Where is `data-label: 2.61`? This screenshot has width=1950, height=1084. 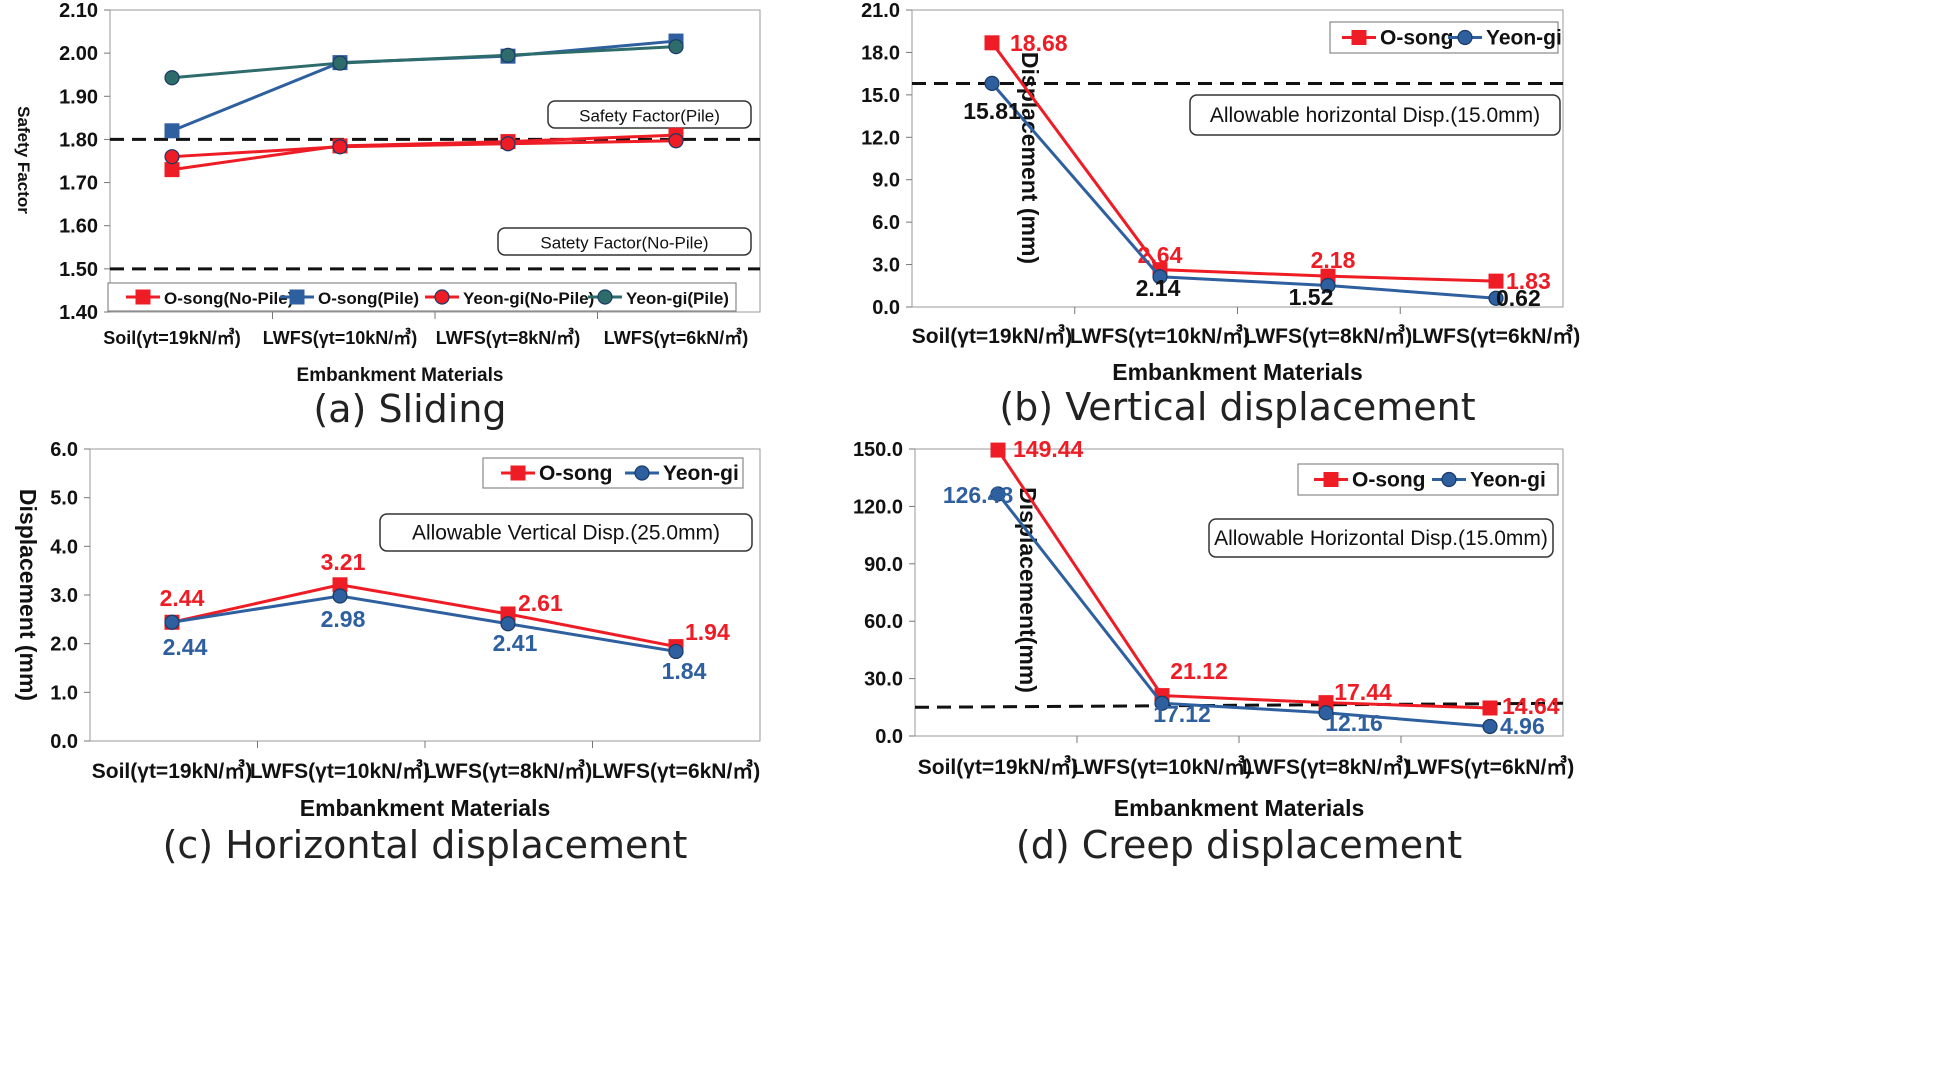
data-label: 2.61 is located at coordinates (540, 603).